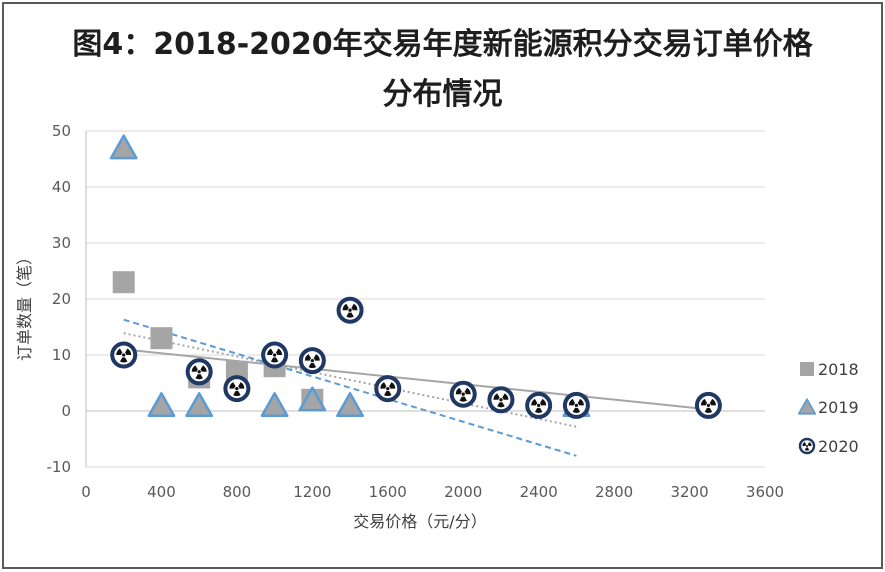 Image resolution: width=885 pixels, height=572 pixels. I want to click on y-tick-label: 30, so click(61, 243).